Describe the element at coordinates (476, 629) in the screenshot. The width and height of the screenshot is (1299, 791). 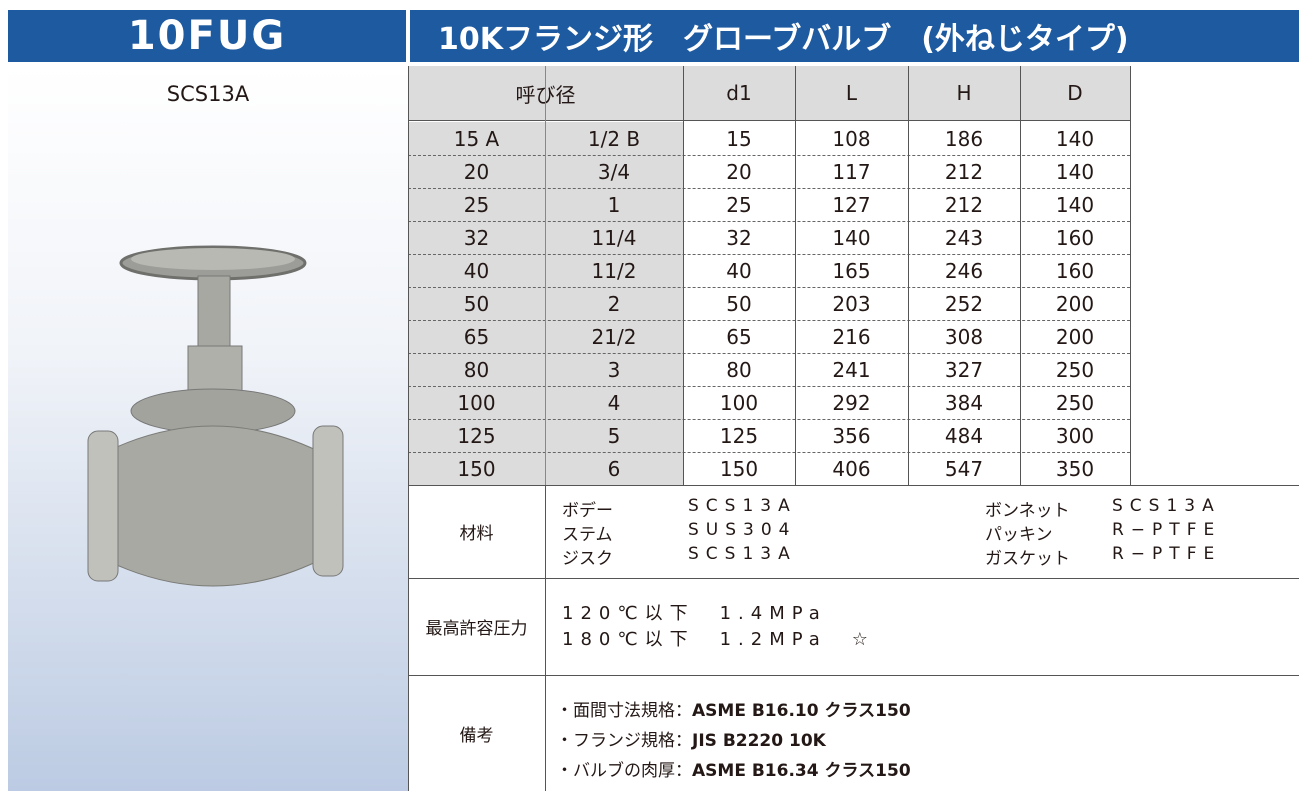
I see `section-label: 最高許容圧力` at that location.